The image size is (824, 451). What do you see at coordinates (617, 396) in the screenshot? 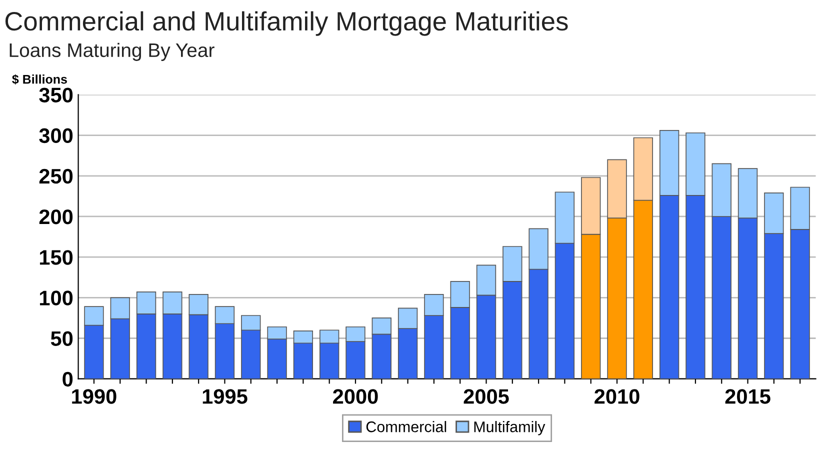
I see `x-tick-label: 2010` at bounding box center [617, 396].